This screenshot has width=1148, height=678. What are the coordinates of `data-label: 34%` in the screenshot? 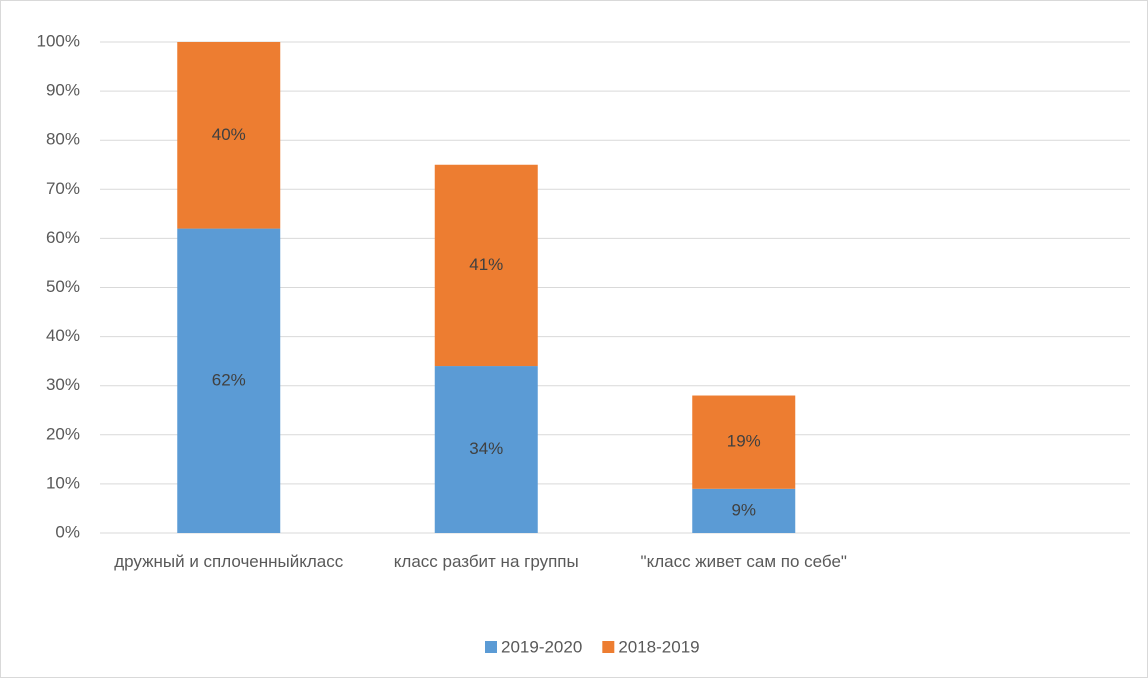 It's located at (486, 448).